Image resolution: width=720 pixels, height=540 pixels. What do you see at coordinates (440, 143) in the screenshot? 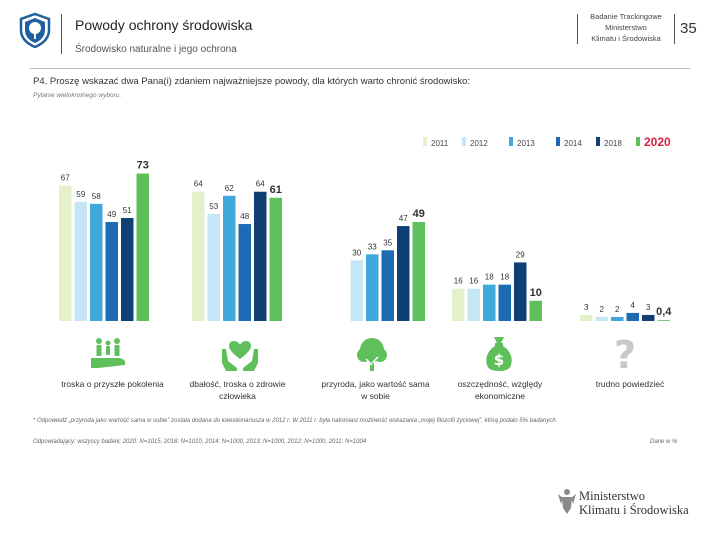
I see `legend-label: 2011` at bounding box center [440, 143].